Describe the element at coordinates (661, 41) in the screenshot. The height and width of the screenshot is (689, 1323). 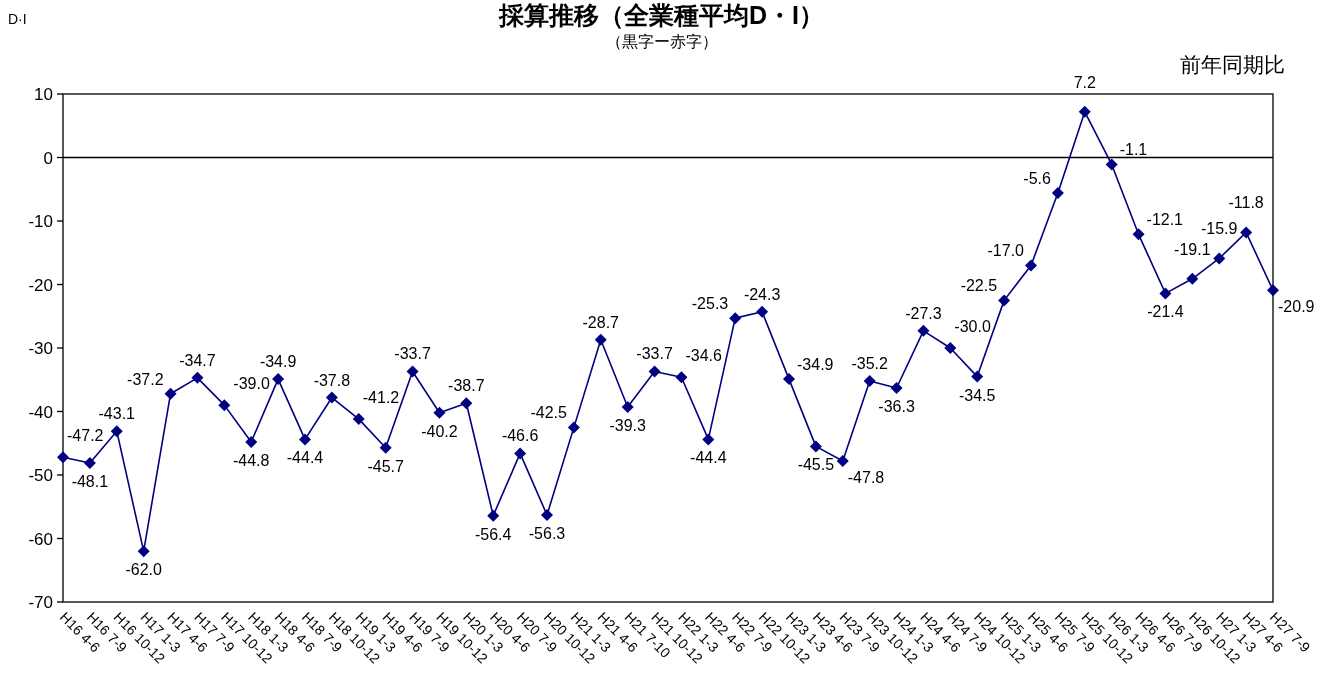
I see `chart-subtitle: （黒字ー赤字）` at that location.